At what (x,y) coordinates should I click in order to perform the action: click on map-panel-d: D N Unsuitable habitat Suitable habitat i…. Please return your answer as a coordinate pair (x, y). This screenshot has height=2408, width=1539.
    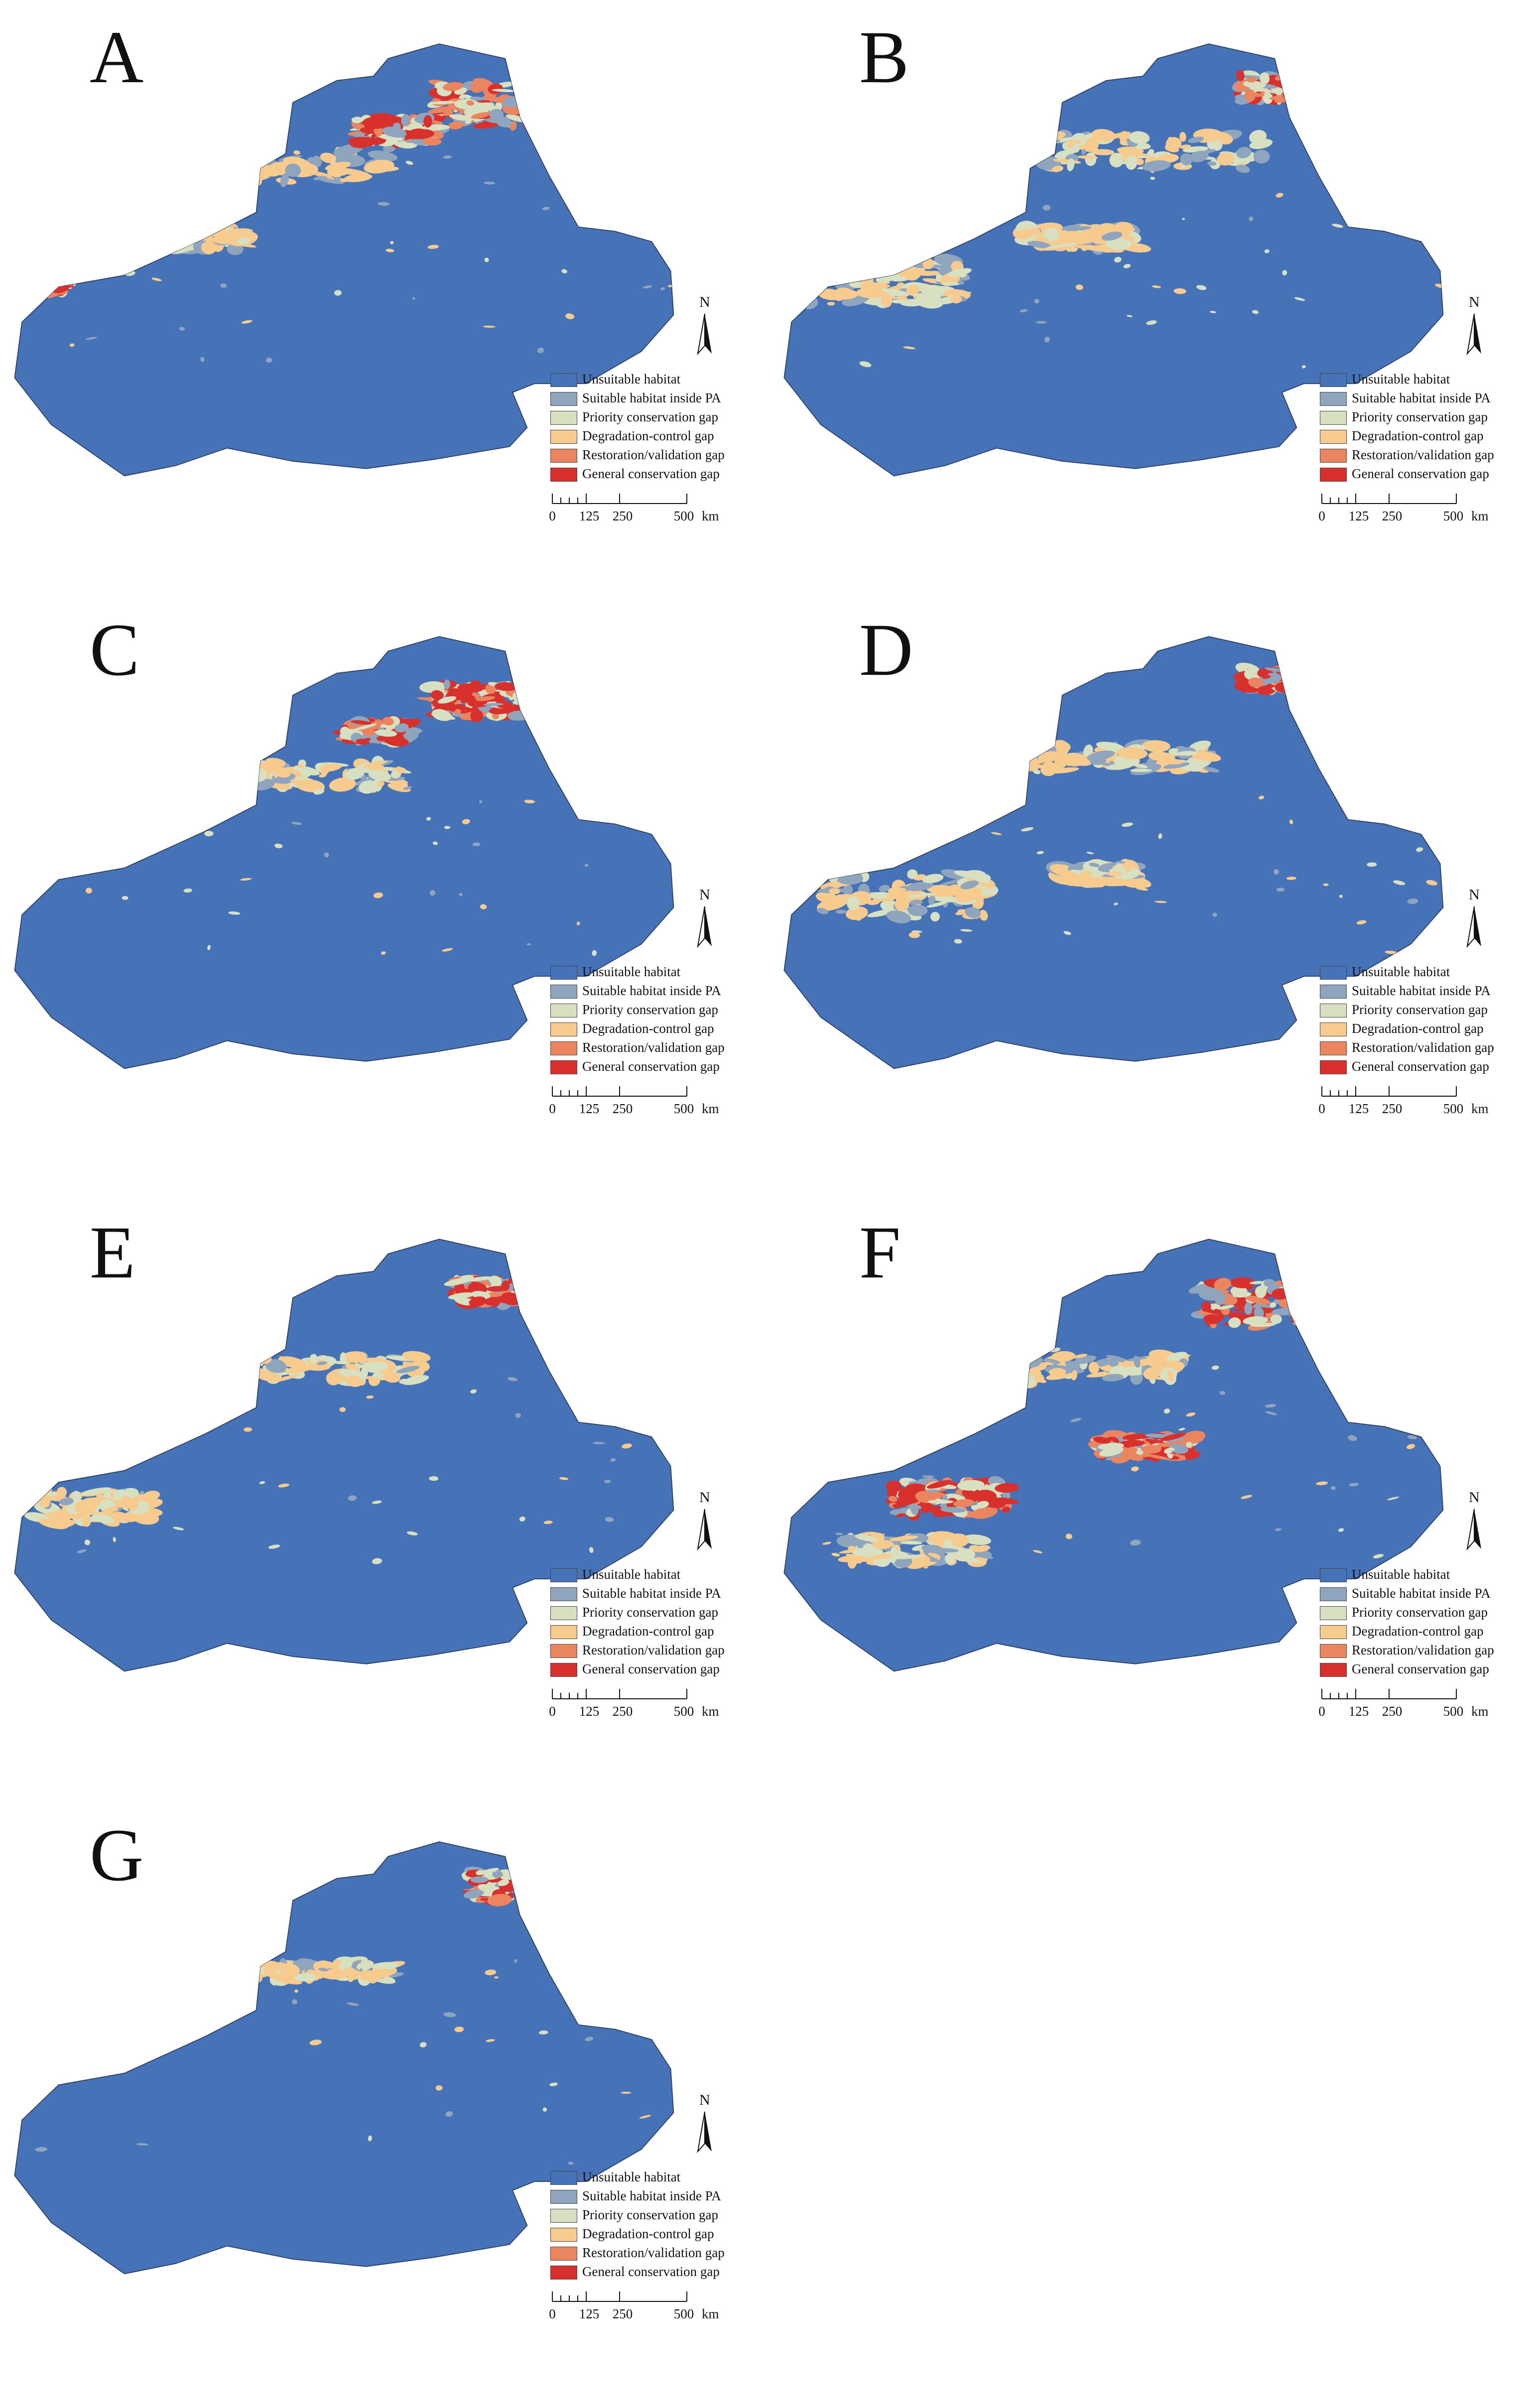
    Looking at the image, I should click on (1155, 898).